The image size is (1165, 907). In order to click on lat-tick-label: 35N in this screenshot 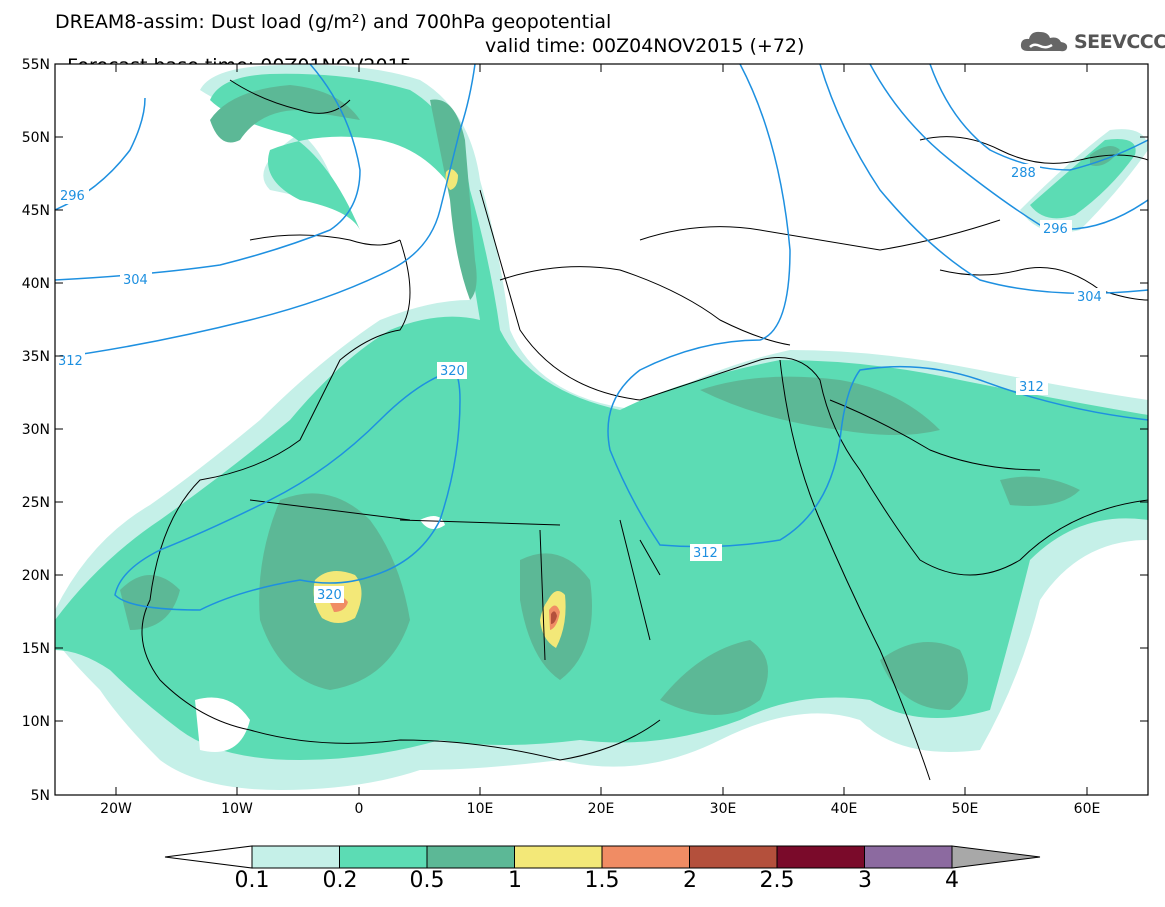, I will do `click(36, 357)`.